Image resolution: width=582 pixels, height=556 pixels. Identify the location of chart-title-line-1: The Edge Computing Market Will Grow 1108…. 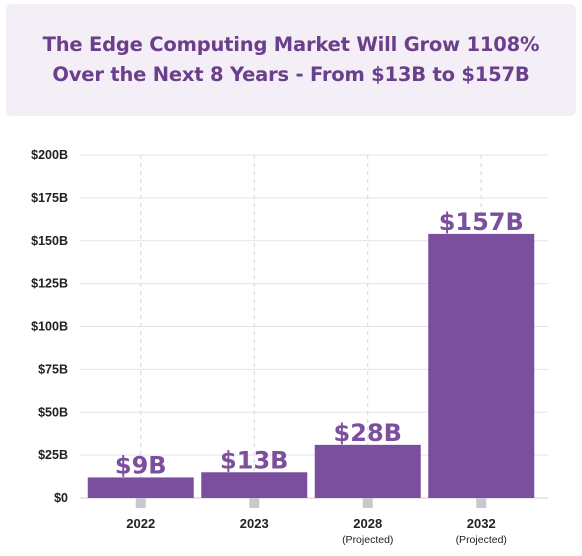
(291, 44).